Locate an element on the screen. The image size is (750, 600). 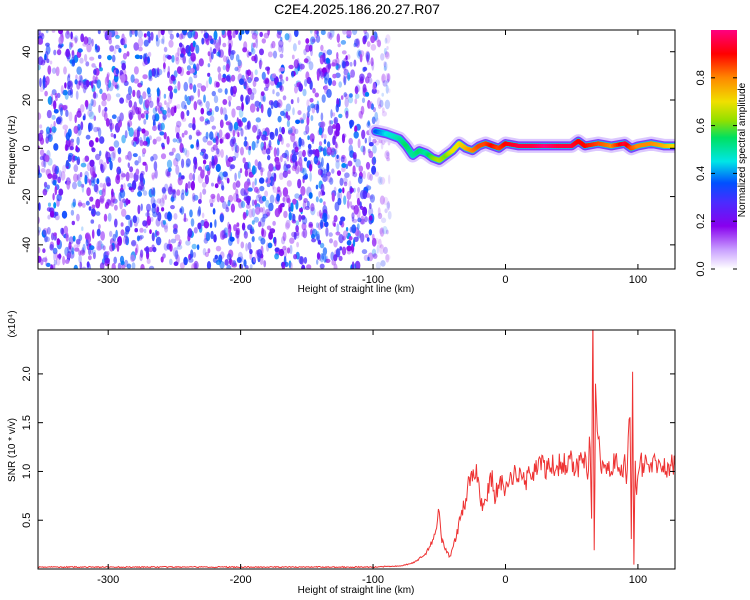
x-tick-label: -200 is located at coordinates (241, 580).